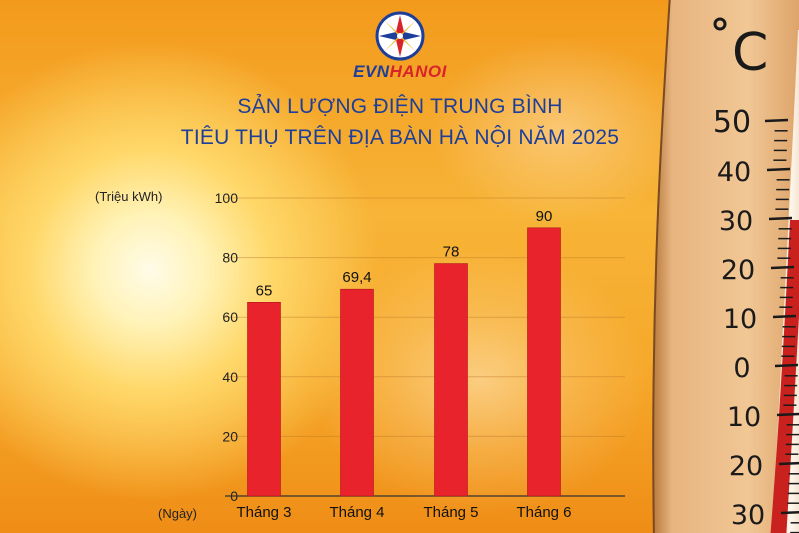 This screenshot has height=533, width=799. I want to click on x-axis-unit-label: (Ngày), so click(177, 513).